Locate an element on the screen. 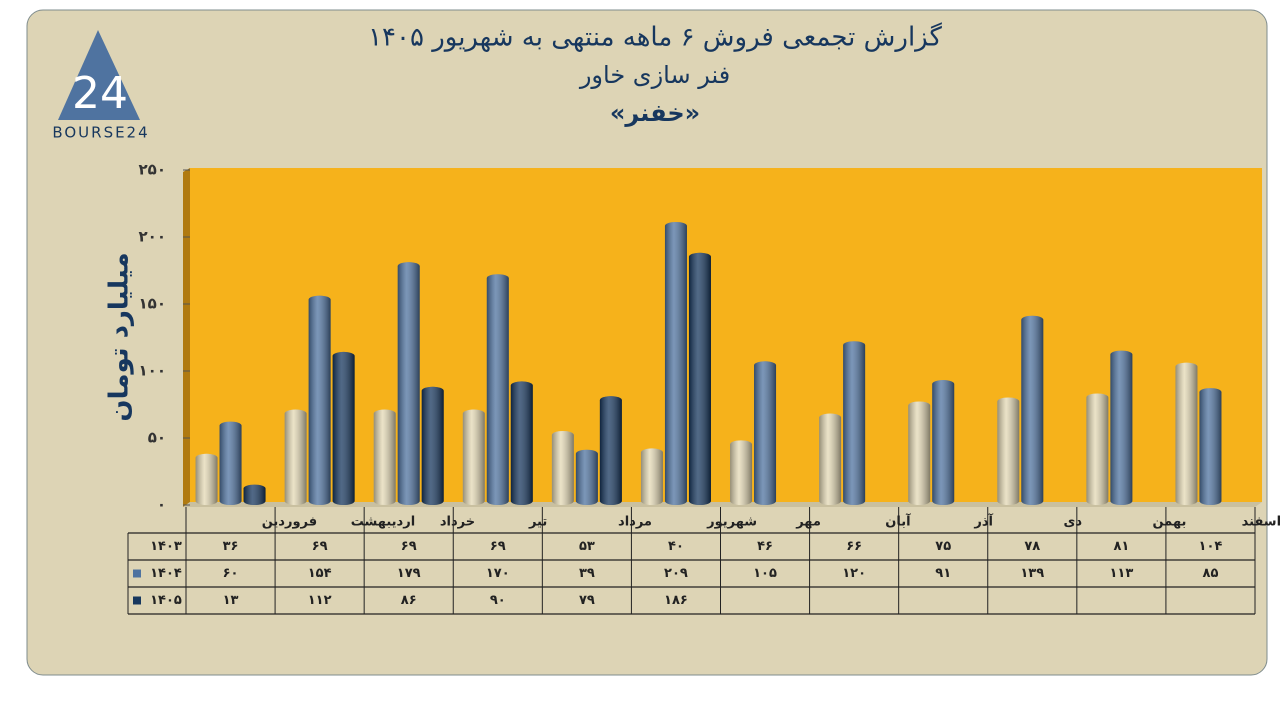  table-cell: ۳۶ is located at coordinates (231, 546).